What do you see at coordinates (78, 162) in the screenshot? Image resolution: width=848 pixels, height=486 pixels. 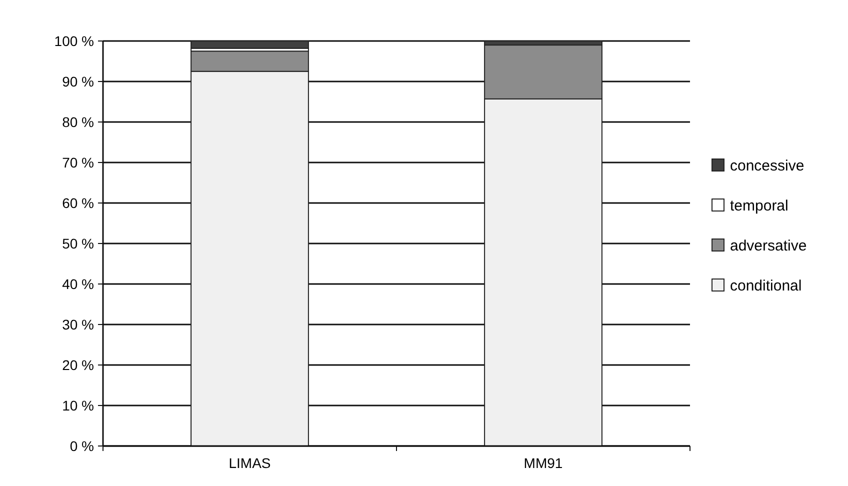 I see `y-tick-label: 70 %` at bounding box center [78, 162].